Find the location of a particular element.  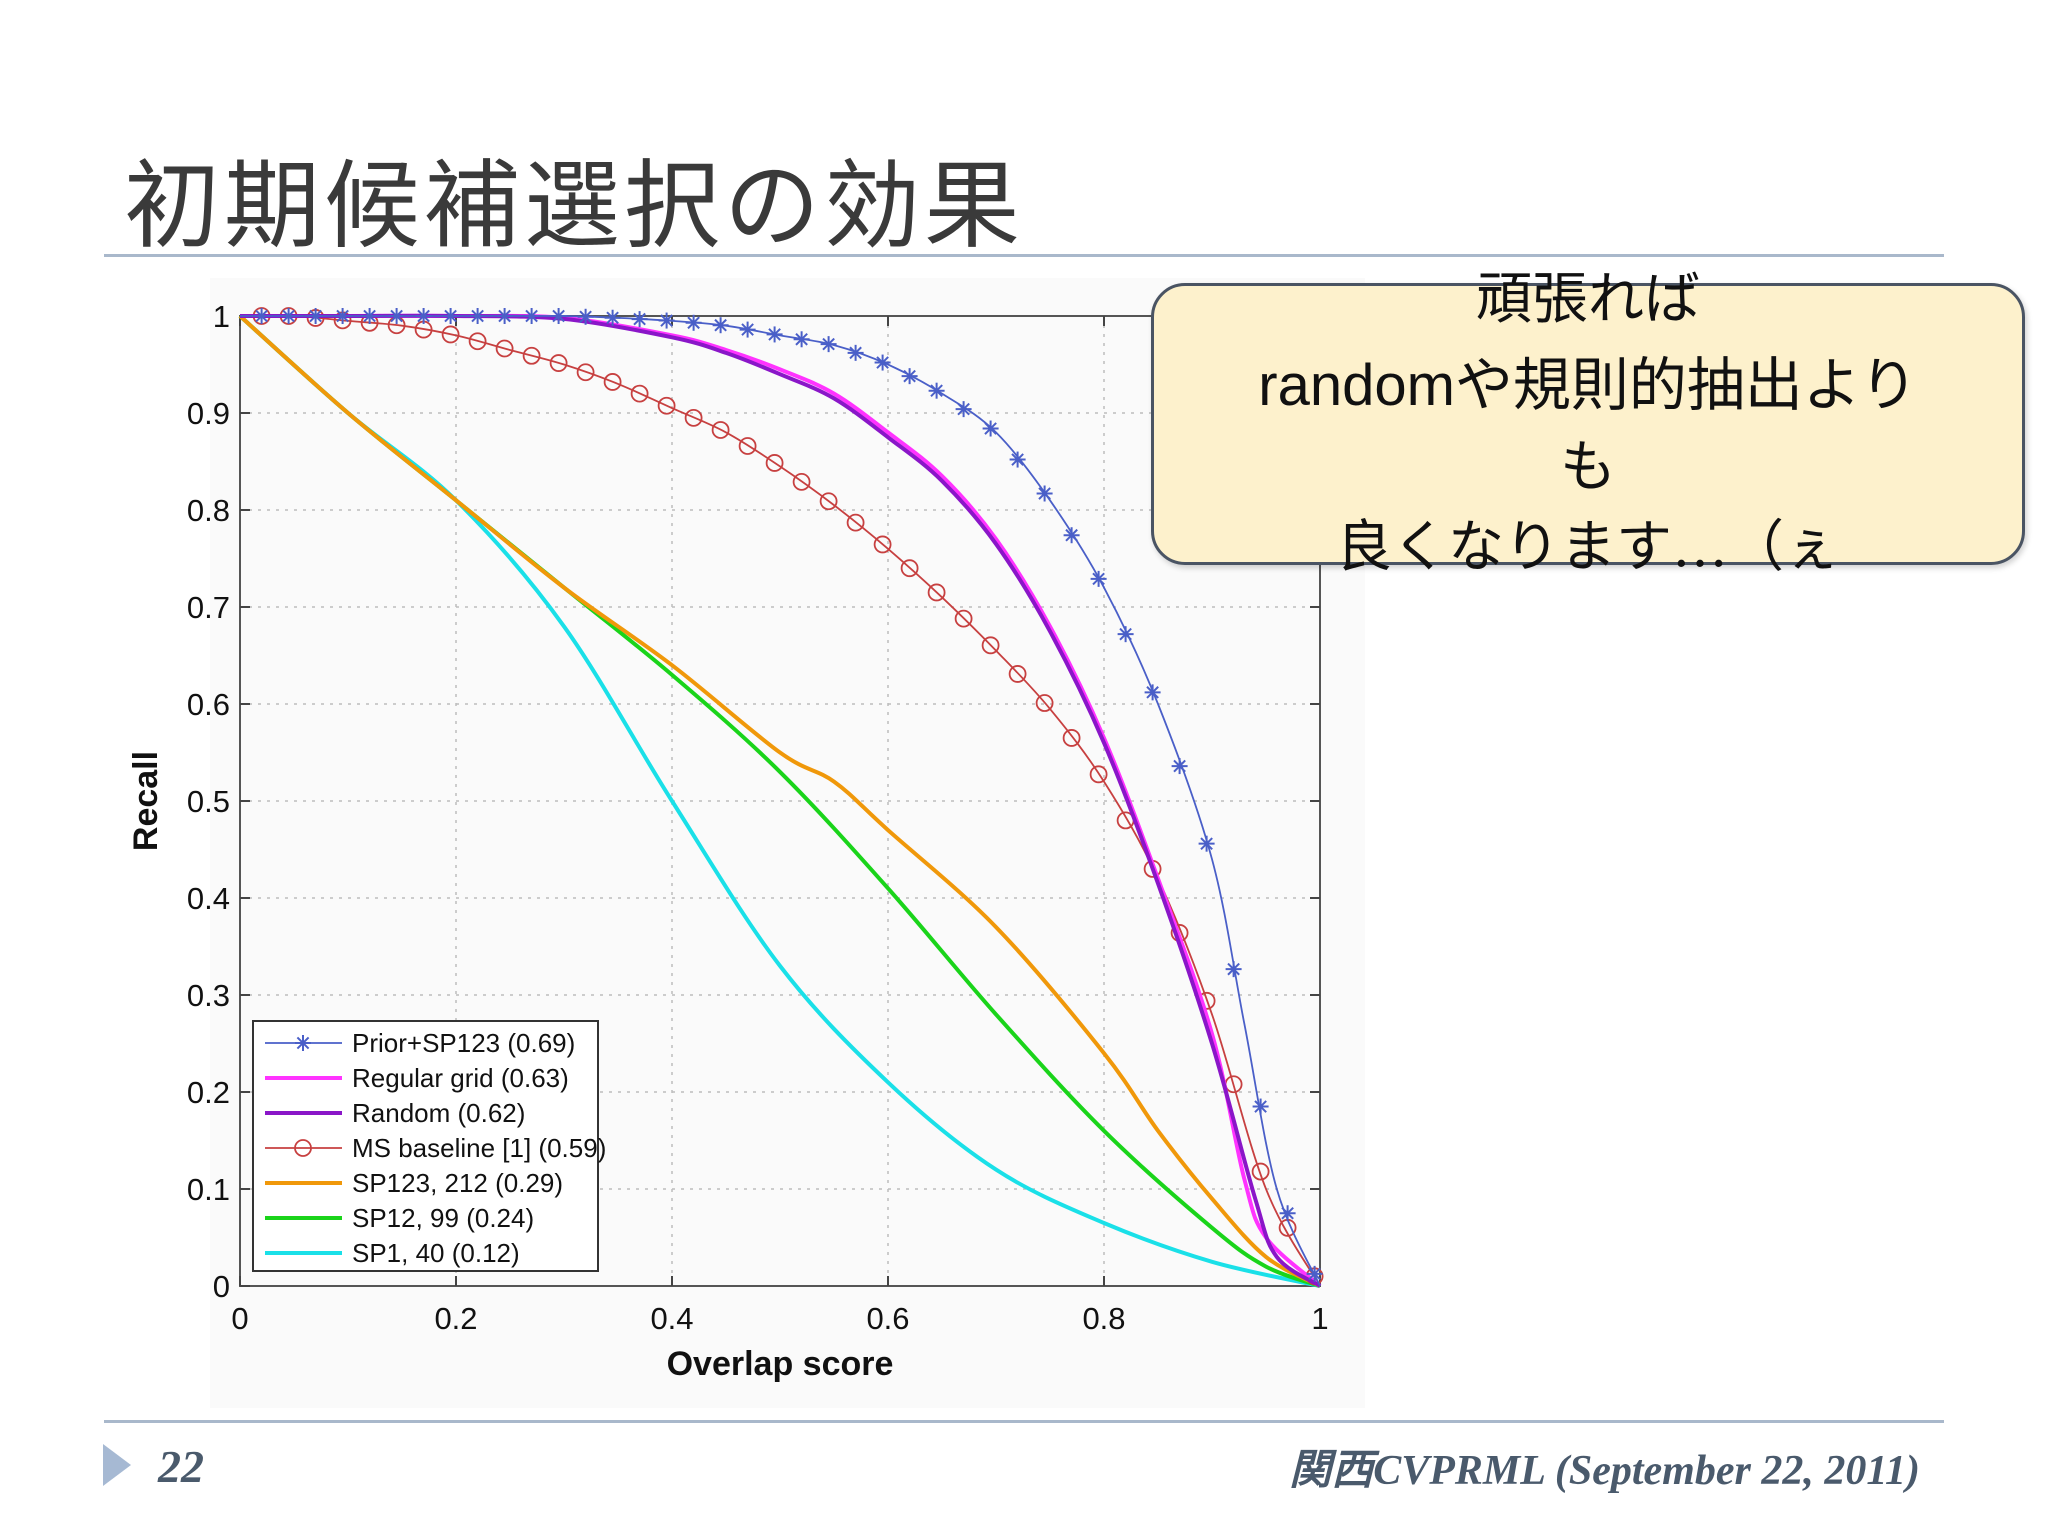

x-axis-label: Overlap score is located at coordinates (780, 1364).